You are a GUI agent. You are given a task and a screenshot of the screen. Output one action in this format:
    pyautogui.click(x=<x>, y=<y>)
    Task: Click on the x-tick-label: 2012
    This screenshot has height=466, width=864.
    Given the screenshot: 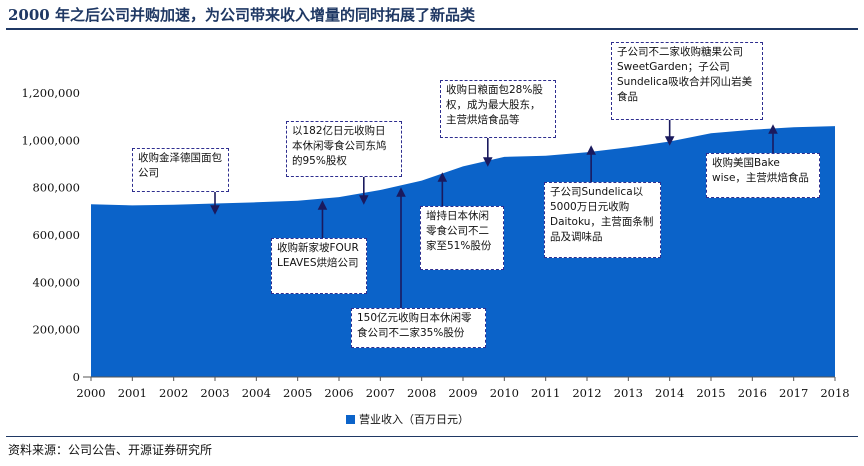 What is the action you would take?
    pyautogui.click(x=586, y=393)
    